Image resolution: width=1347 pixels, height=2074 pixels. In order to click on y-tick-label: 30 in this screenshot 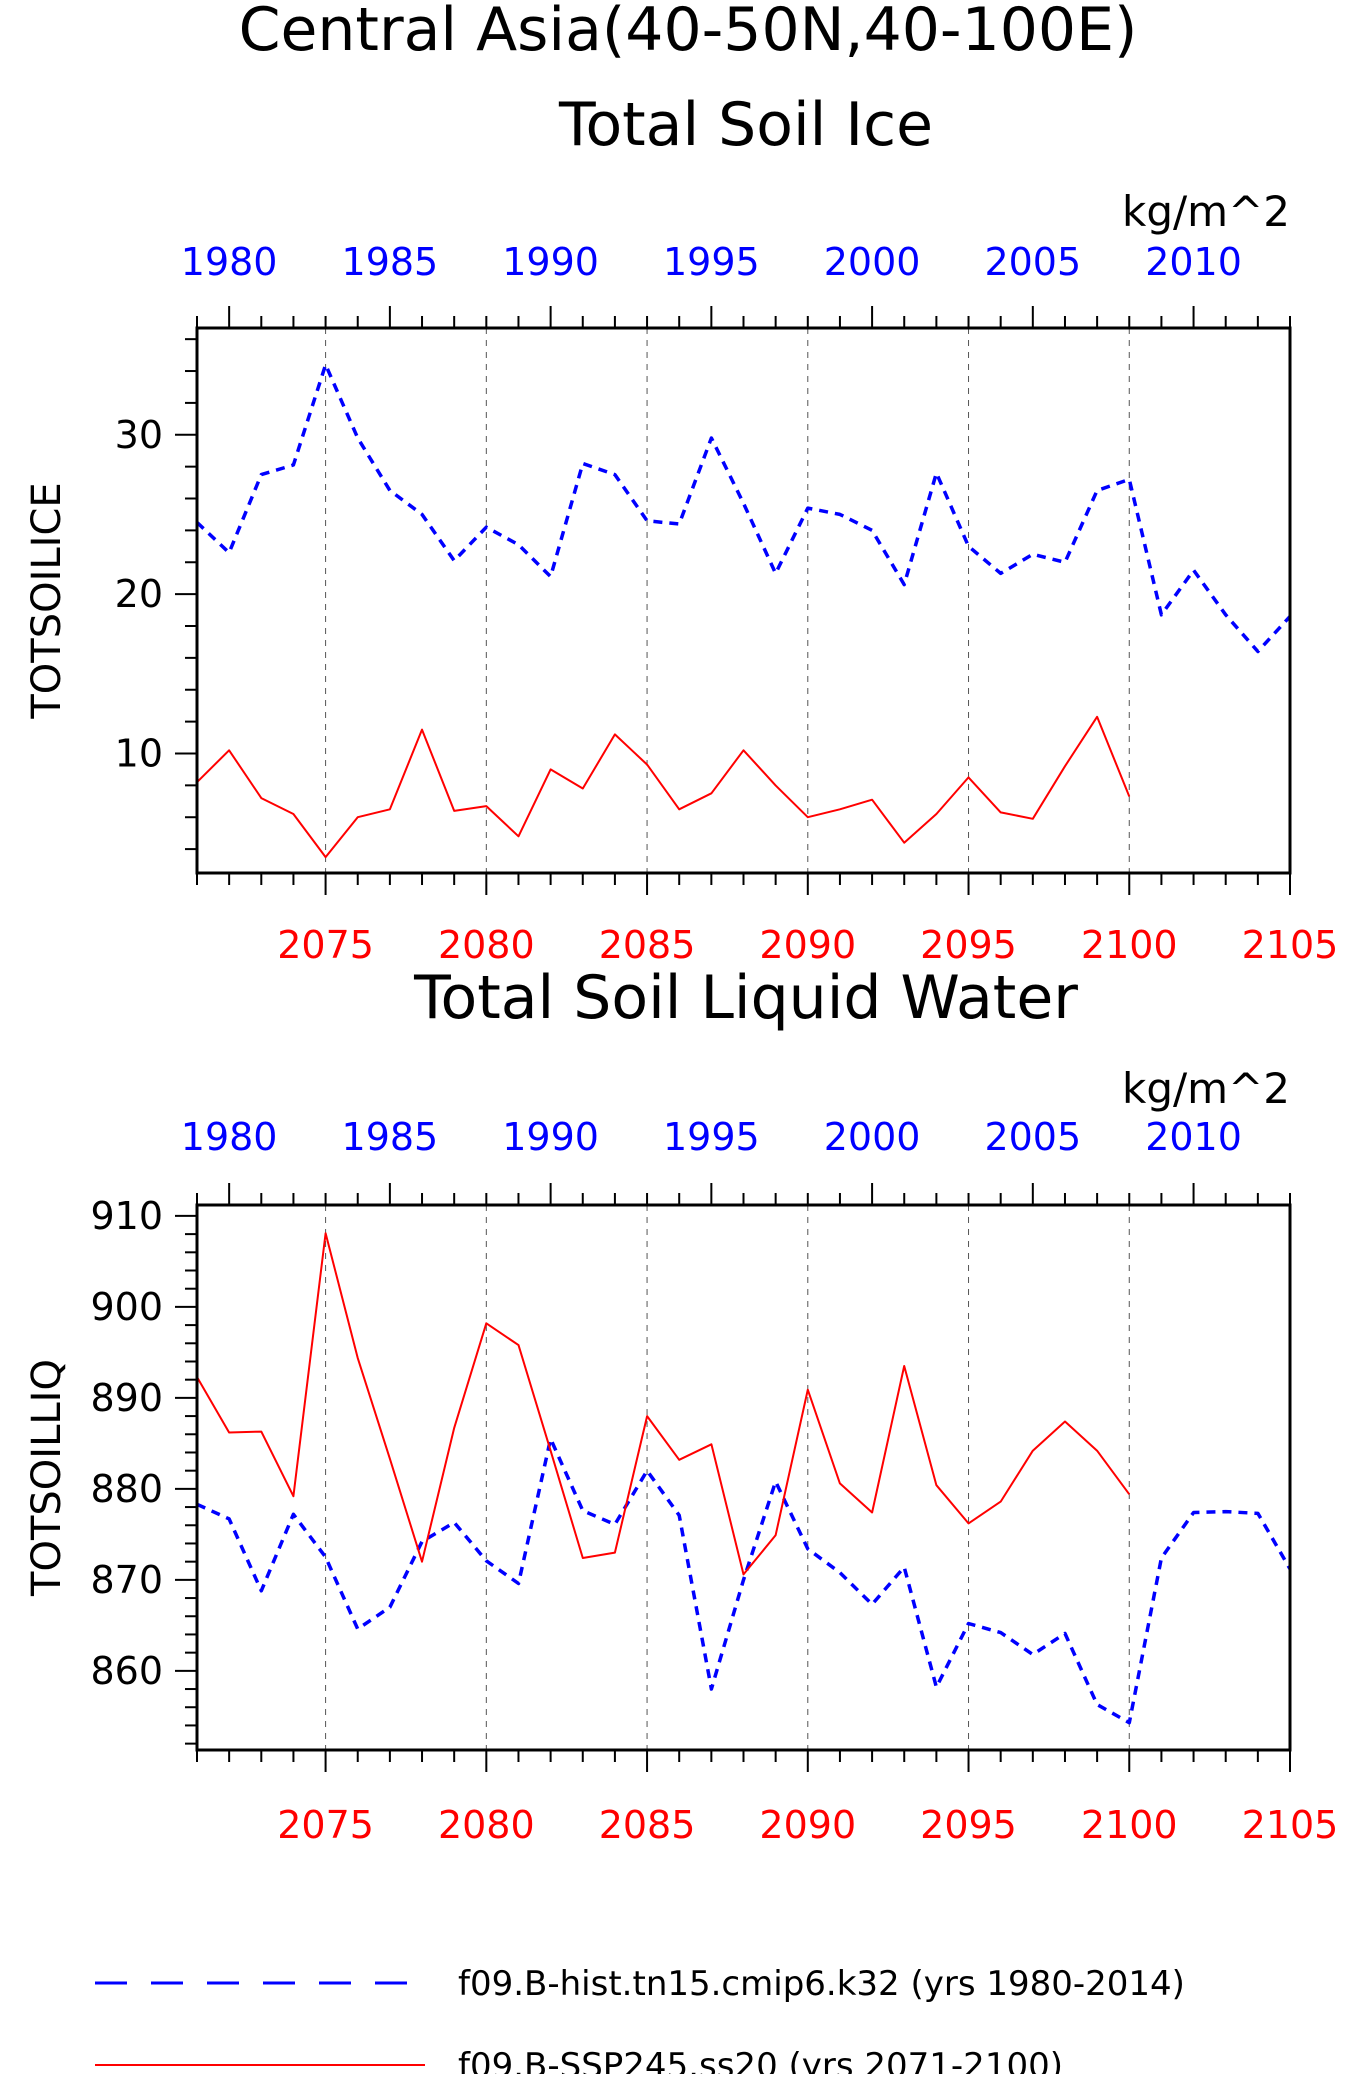, I will do `click(139, 435)`.